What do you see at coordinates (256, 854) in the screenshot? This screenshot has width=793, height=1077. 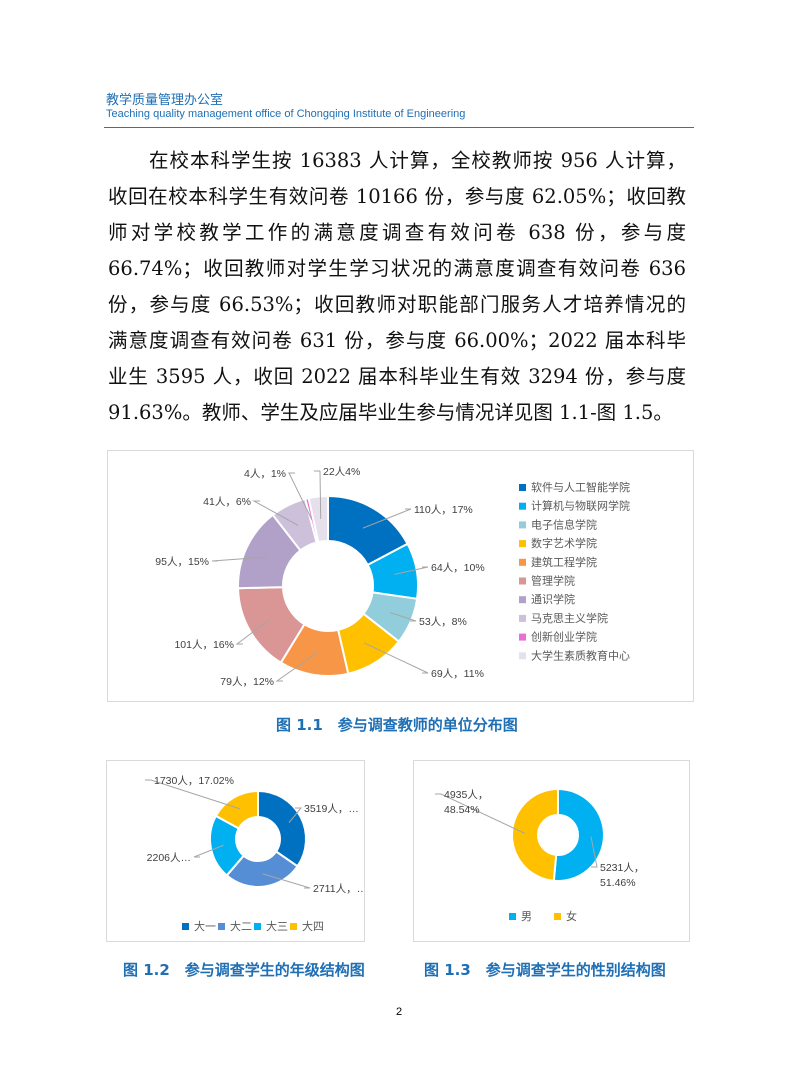 I see `grade-donut-svg: 3519人，… 2711人，… 2206人… 1730人，17.02% 大一 大二 大三 大四` at bounding box center [256, 854].